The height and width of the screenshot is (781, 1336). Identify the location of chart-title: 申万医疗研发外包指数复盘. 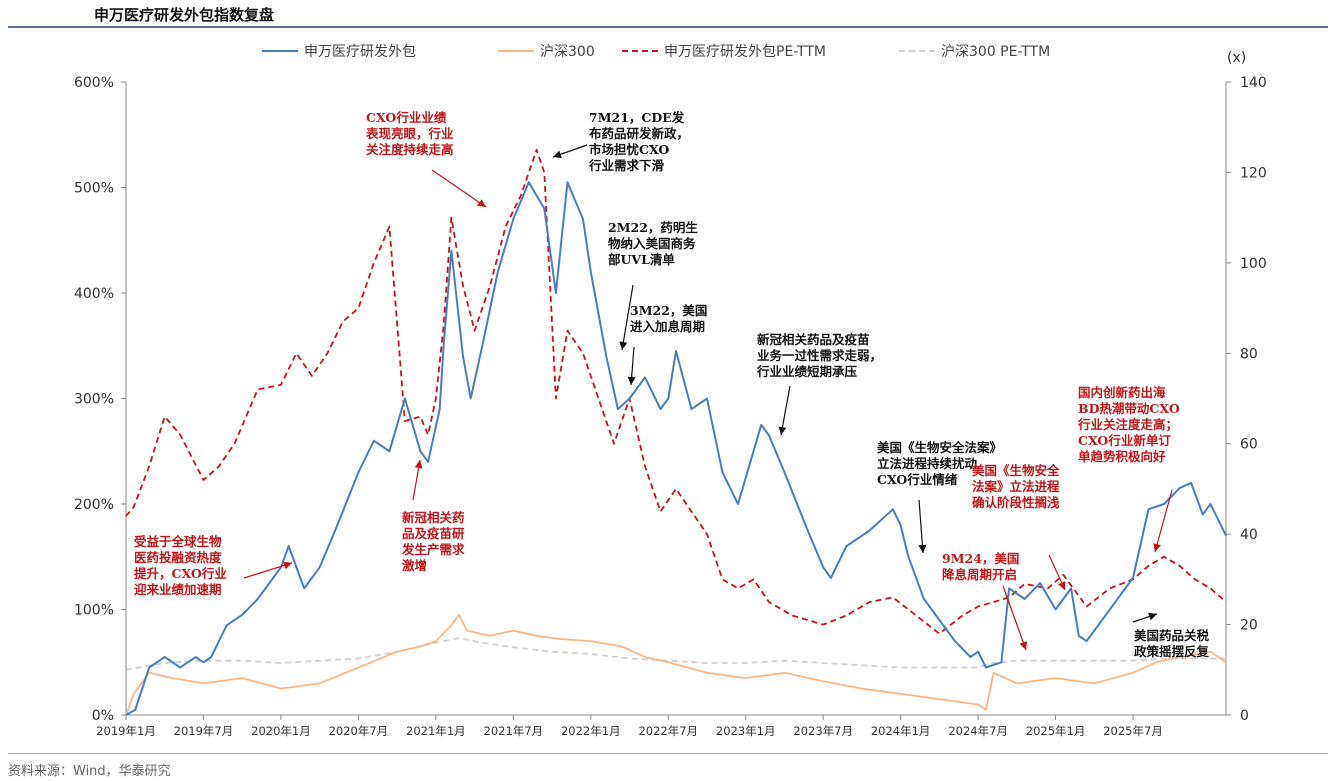
(184, 15).